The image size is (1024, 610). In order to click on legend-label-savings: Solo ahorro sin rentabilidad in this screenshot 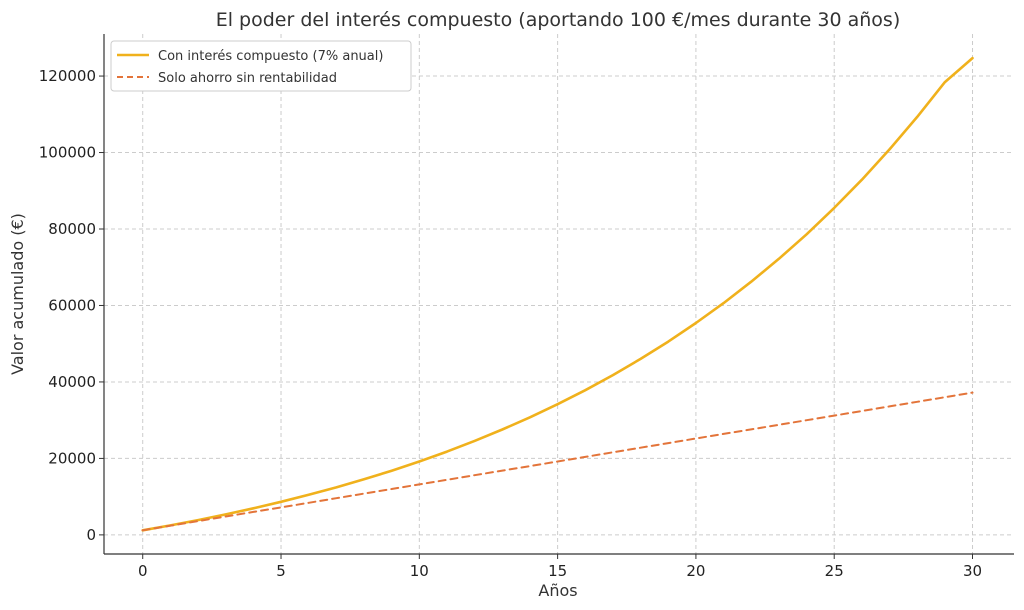, I will do `click(247, 78)`.